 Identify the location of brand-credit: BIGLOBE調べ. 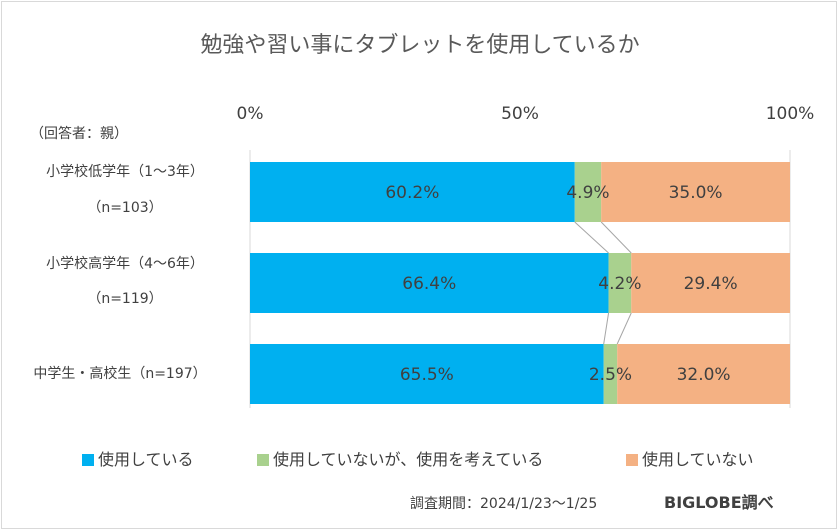
(719, 502).